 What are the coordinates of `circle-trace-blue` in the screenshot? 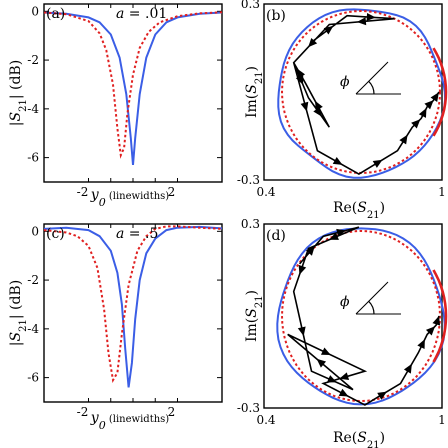 It's located at (362, 93).